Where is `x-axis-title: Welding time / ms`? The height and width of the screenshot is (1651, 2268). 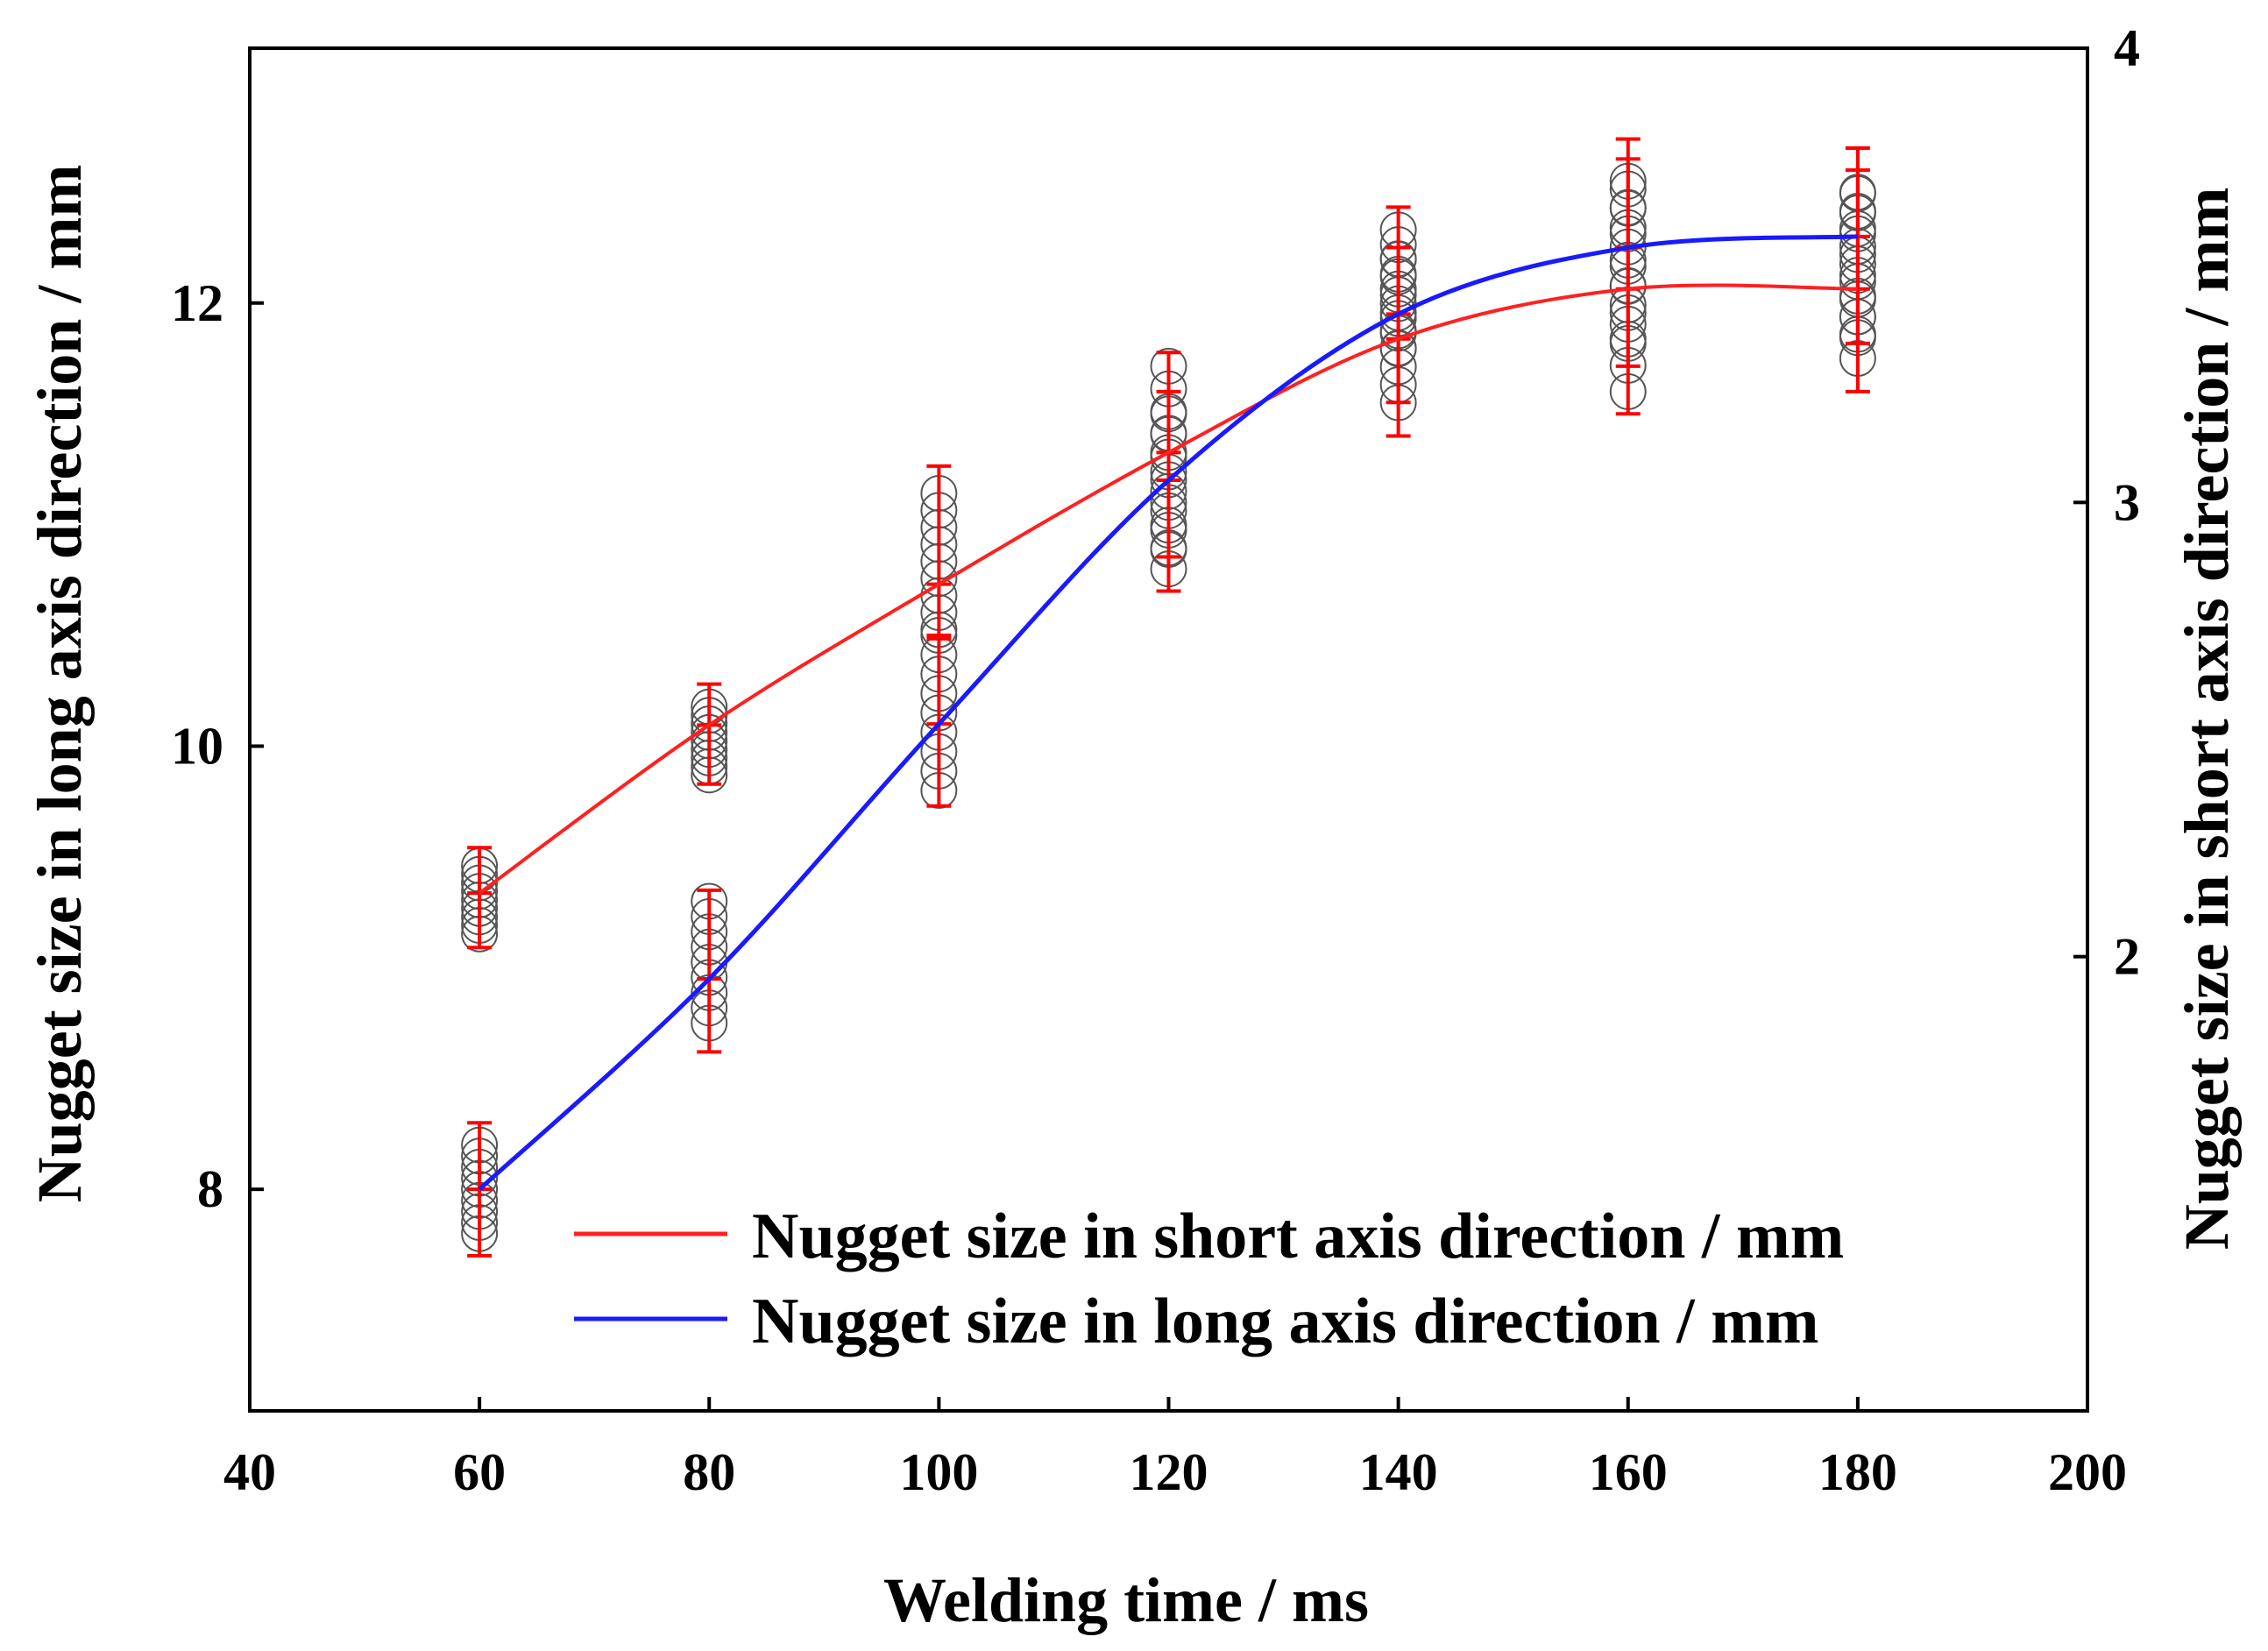
x-axis-title: Welding time / ms is located at coordinates (1126, 1600).